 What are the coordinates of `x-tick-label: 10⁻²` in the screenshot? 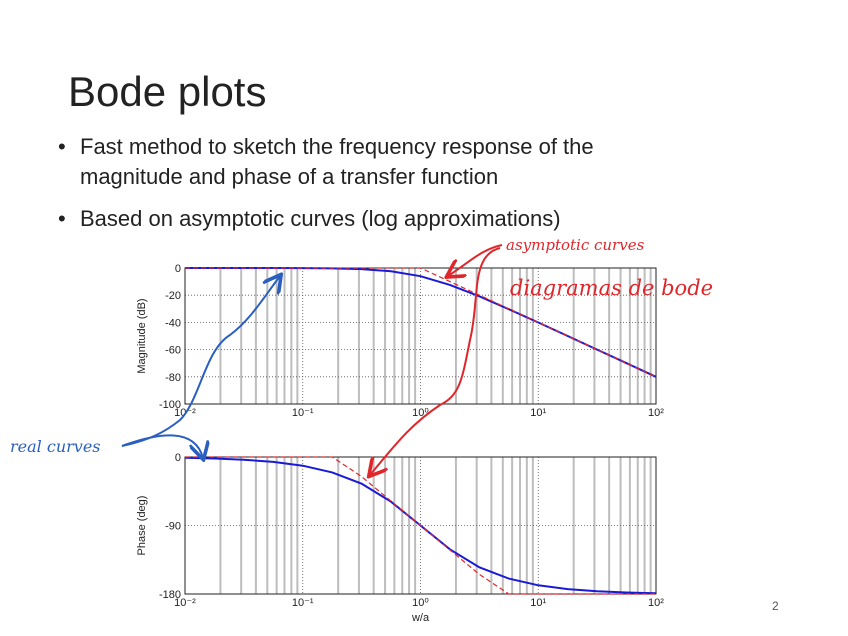 It's located at (185, 603).